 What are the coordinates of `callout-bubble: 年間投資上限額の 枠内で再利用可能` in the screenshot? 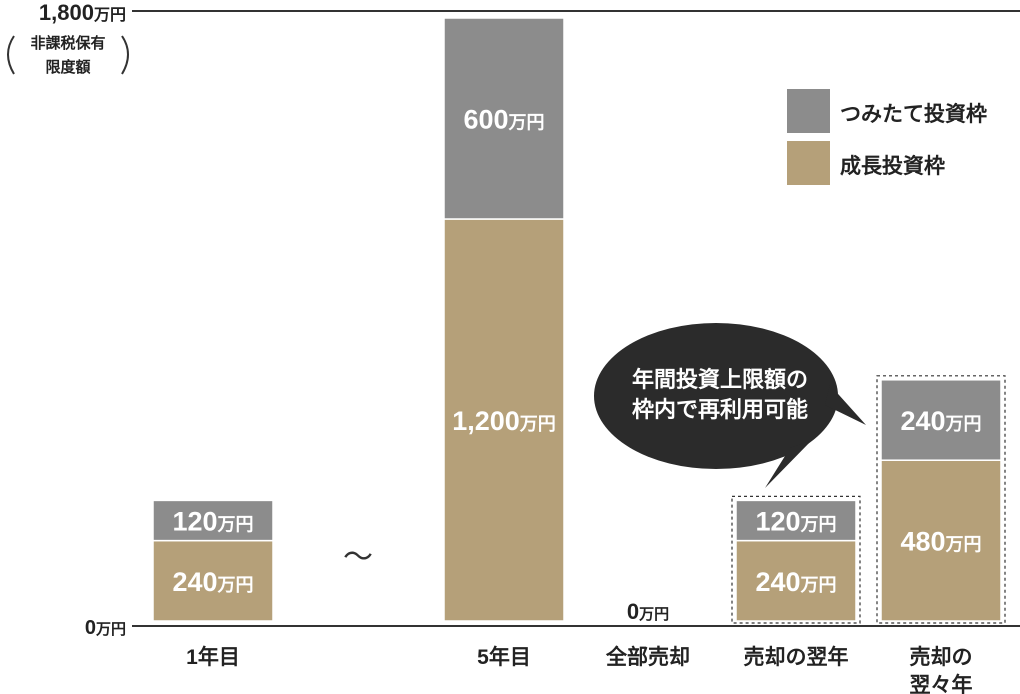 It's located at (730, 405).